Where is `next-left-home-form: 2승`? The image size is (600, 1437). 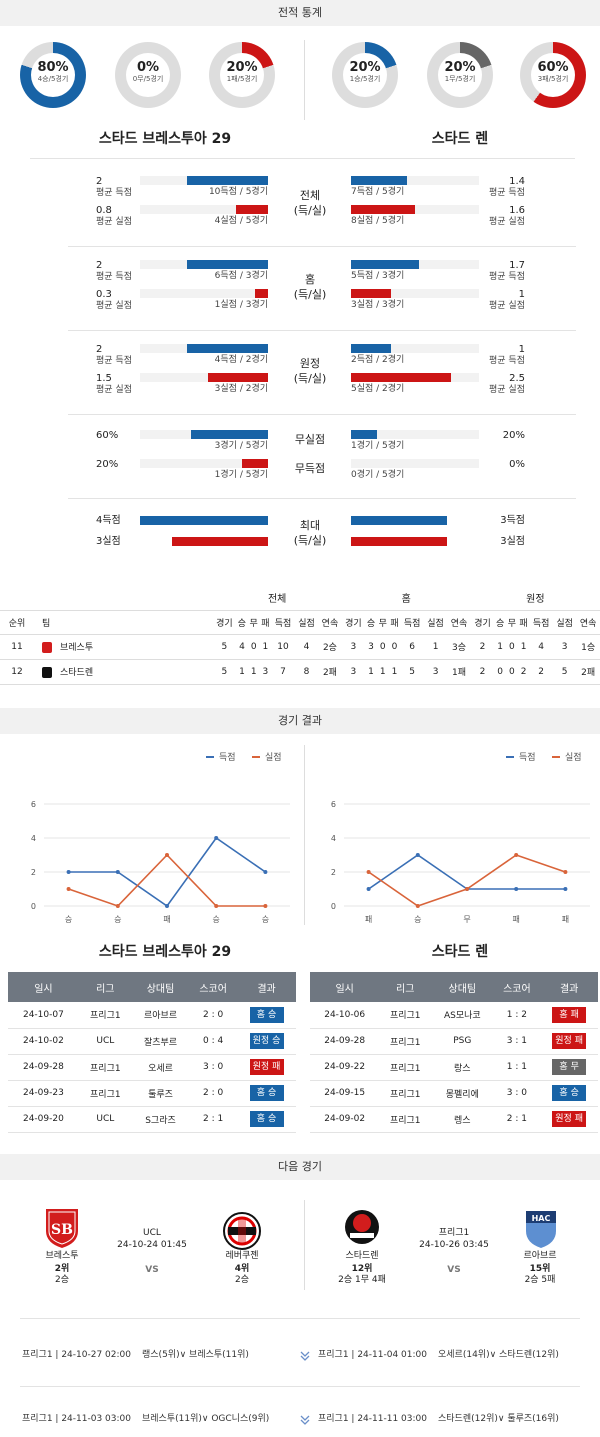
next-left-home-form: 2승 is located at coordinates (61, 1280).